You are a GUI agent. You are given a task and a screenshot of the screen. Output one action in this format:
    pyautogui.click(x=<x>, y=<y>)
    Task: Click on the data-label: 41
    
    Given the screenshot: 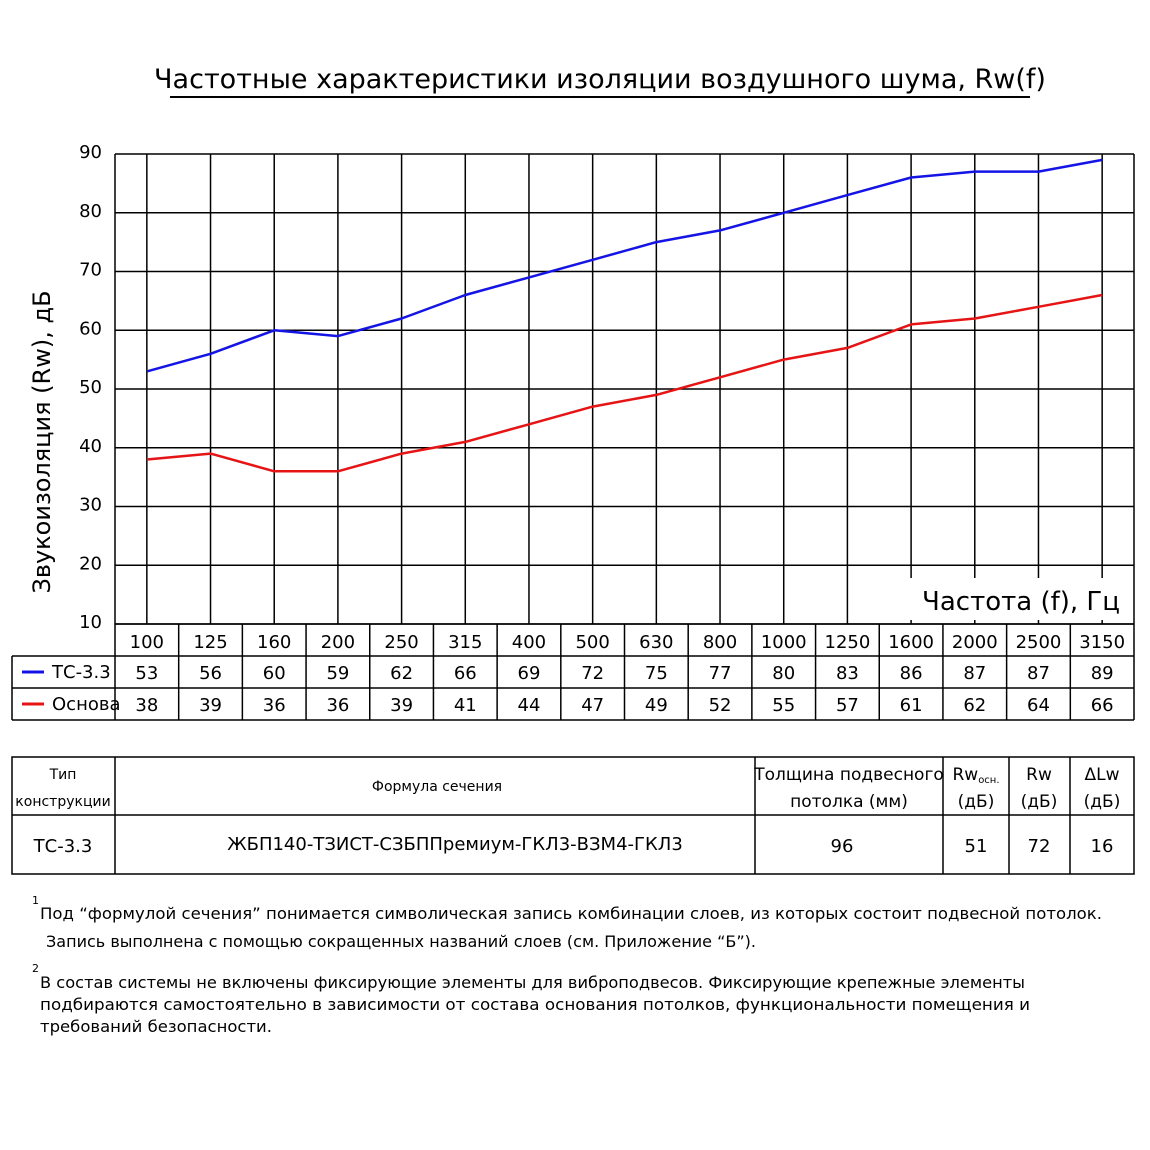 What is the action you would take?
    pyautogui.click(x=465, y=705)
    